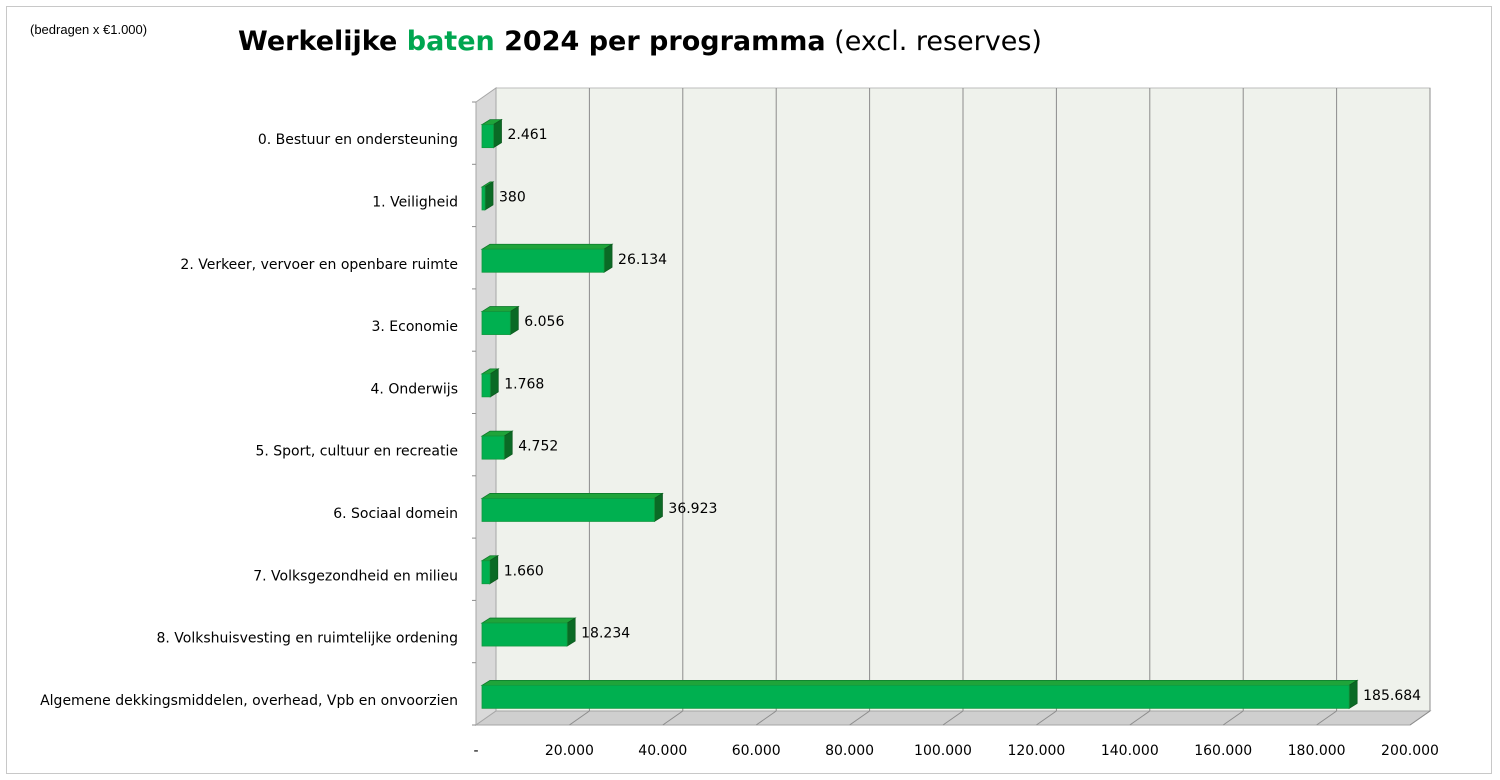  Describe the element at coordinates (933, 41) in the screenshot. I see `title-part-4: (excl. reserves)` at that location.